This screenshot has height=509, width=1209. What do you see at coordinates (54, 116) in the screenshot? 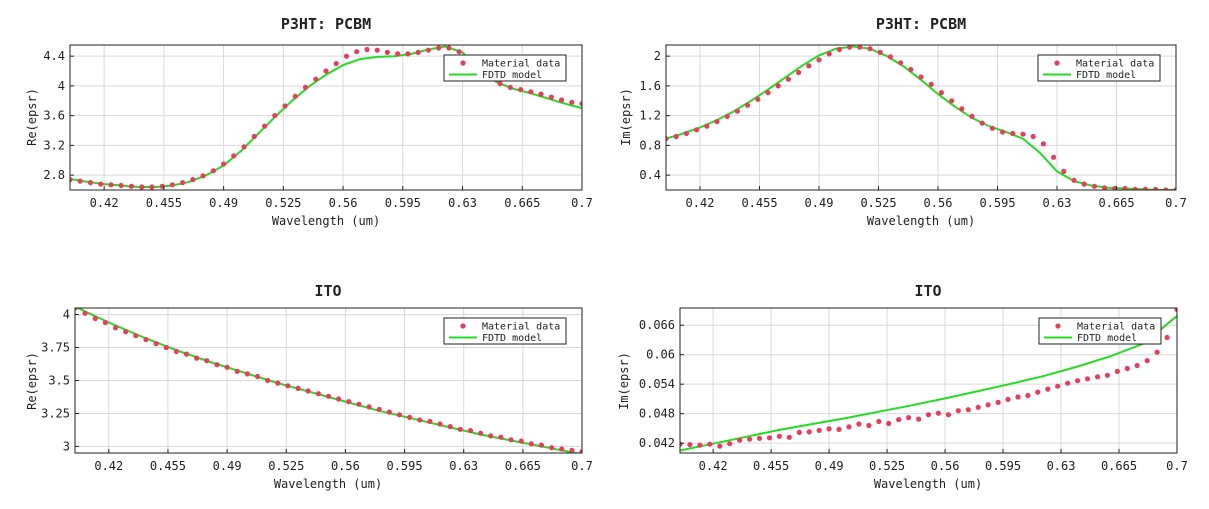
I see `y-tick-label: 3.6` at bounding box center [54, 116].